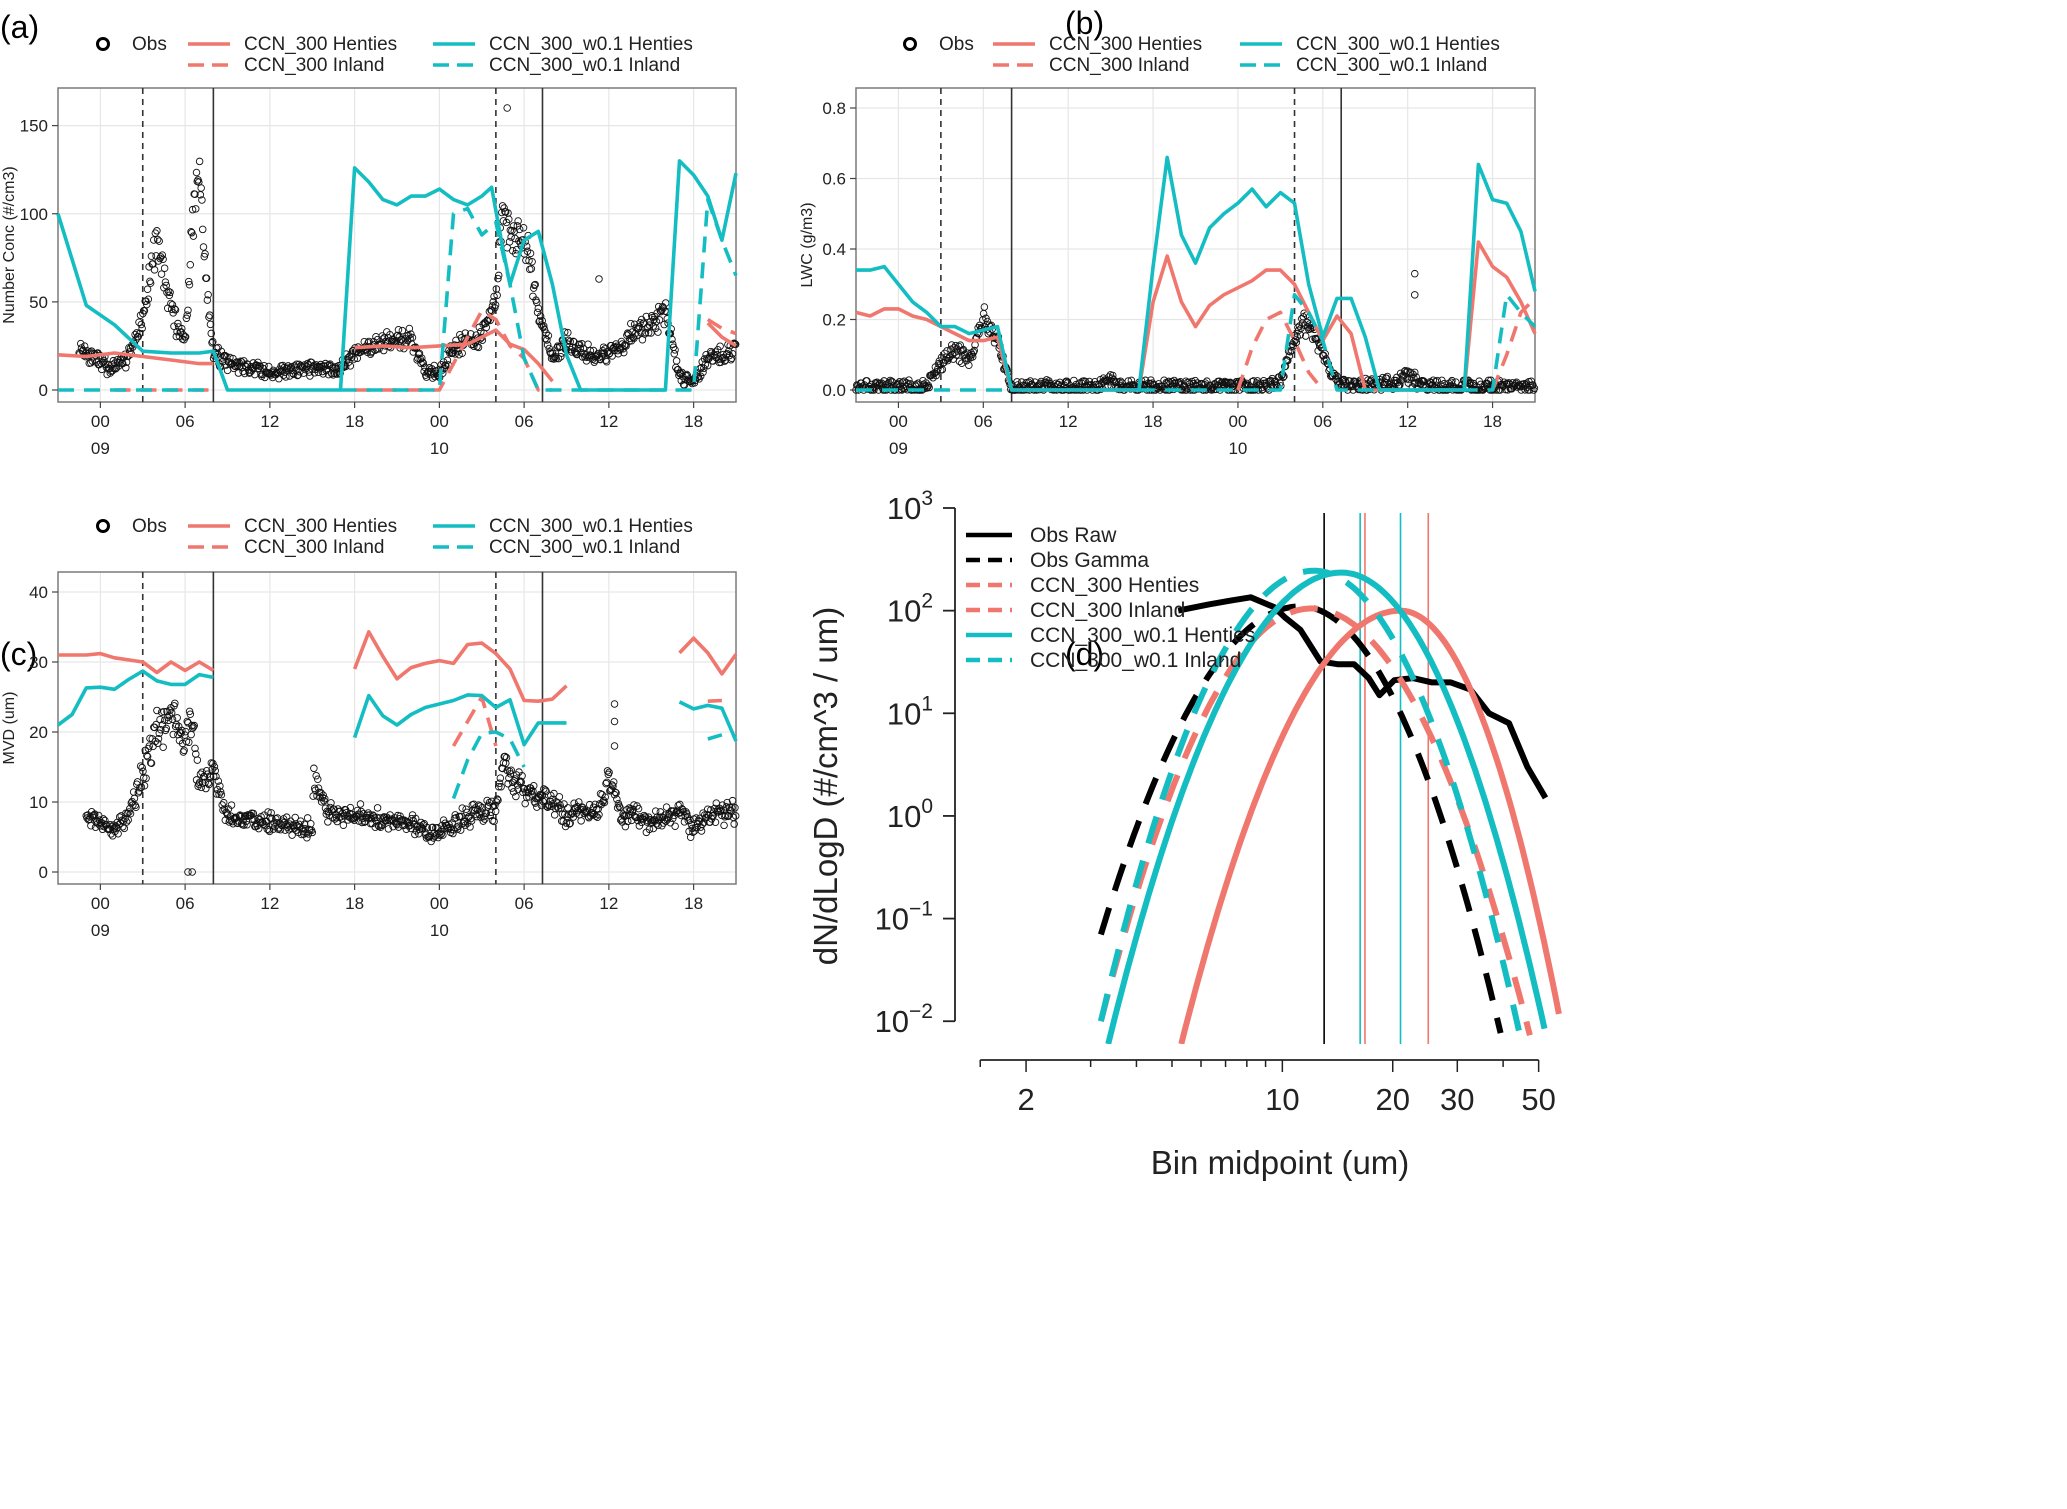 The image size is (2067, 1509). What do you see at coordinates (910, 609) in the screenshot?
I see `y-tick-label: 10²` at bounding box center [910, 609].